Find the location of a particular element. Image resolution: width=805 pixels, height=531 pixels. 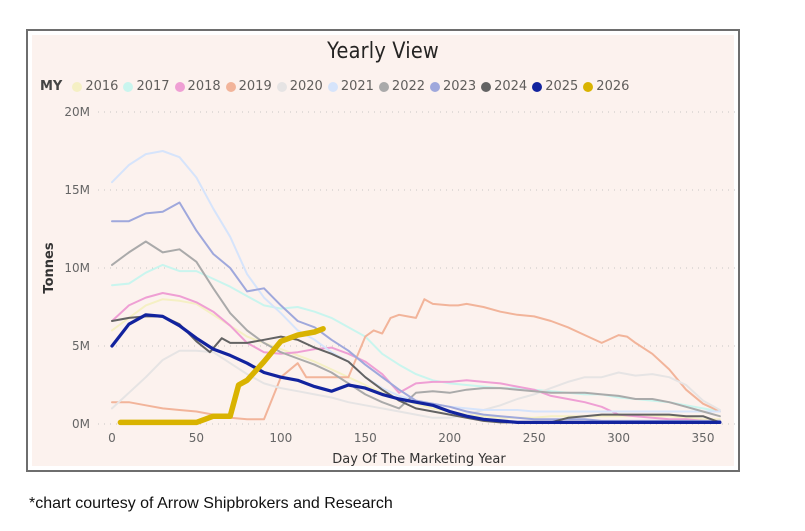

legend-item-2025: 2025 is located at coordinates (555, 86).